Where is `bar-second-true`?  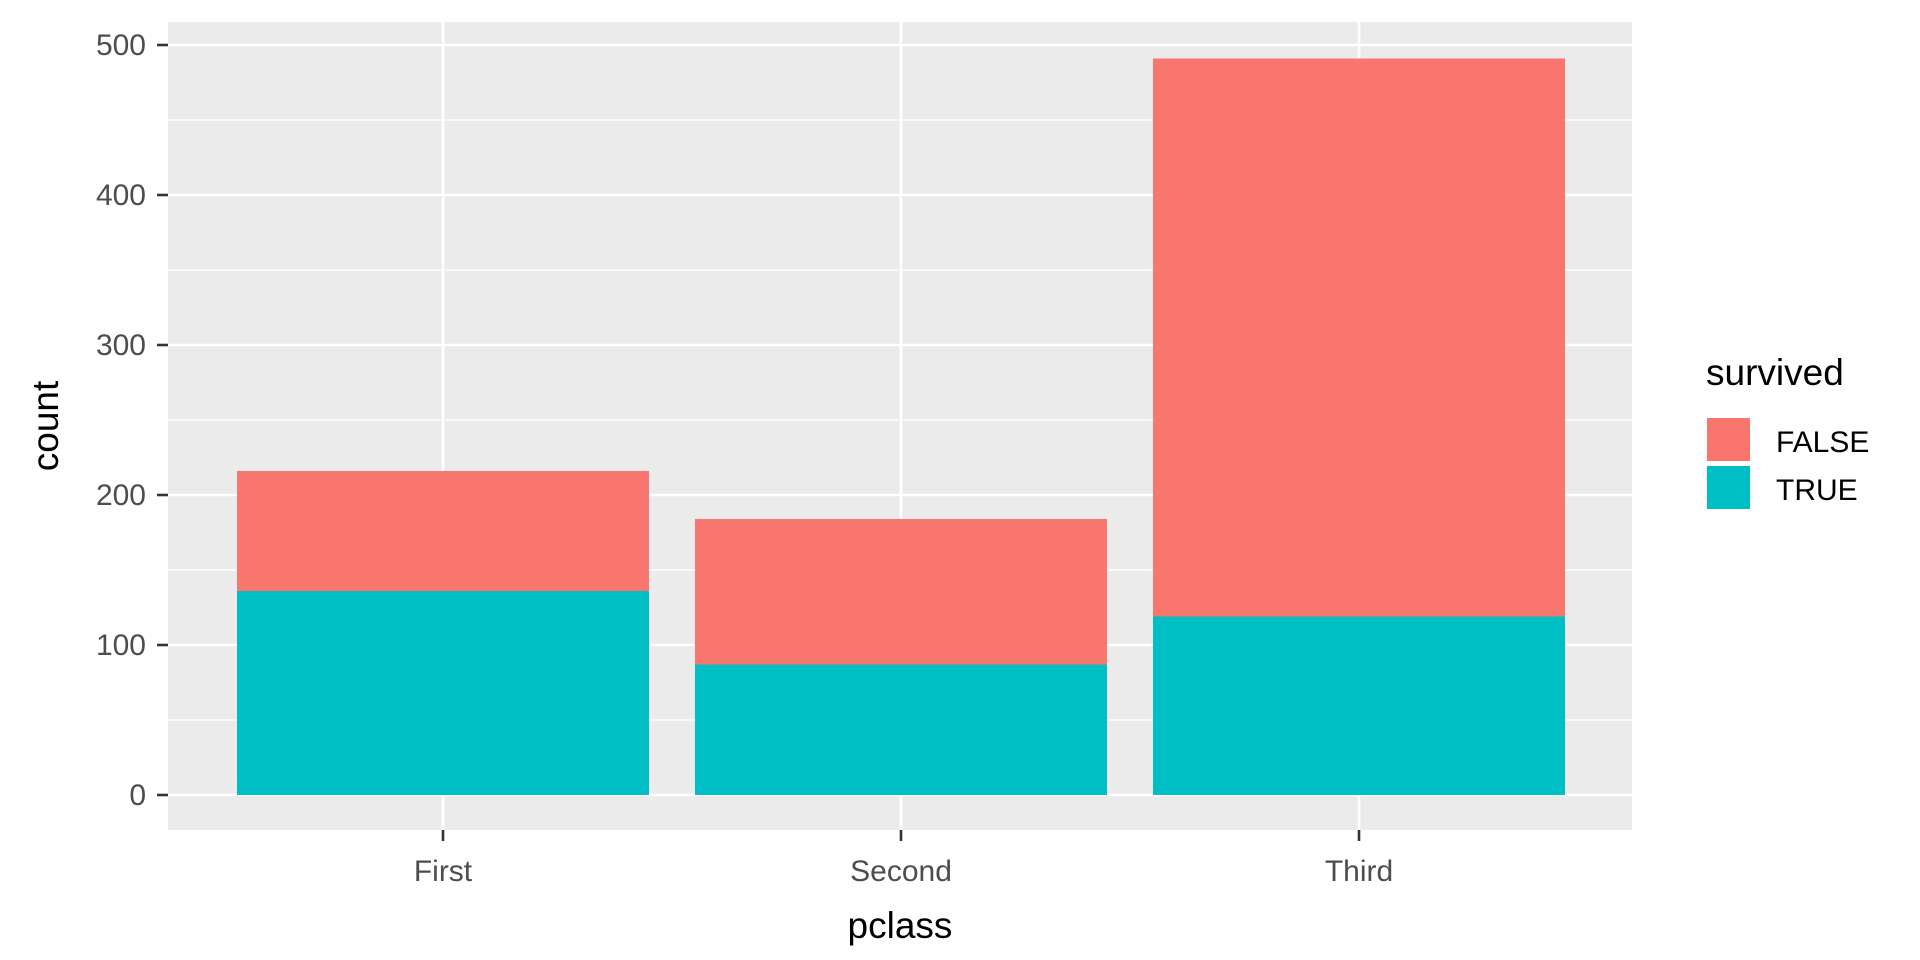 bar-second-true is located at coordinates (901, 729).